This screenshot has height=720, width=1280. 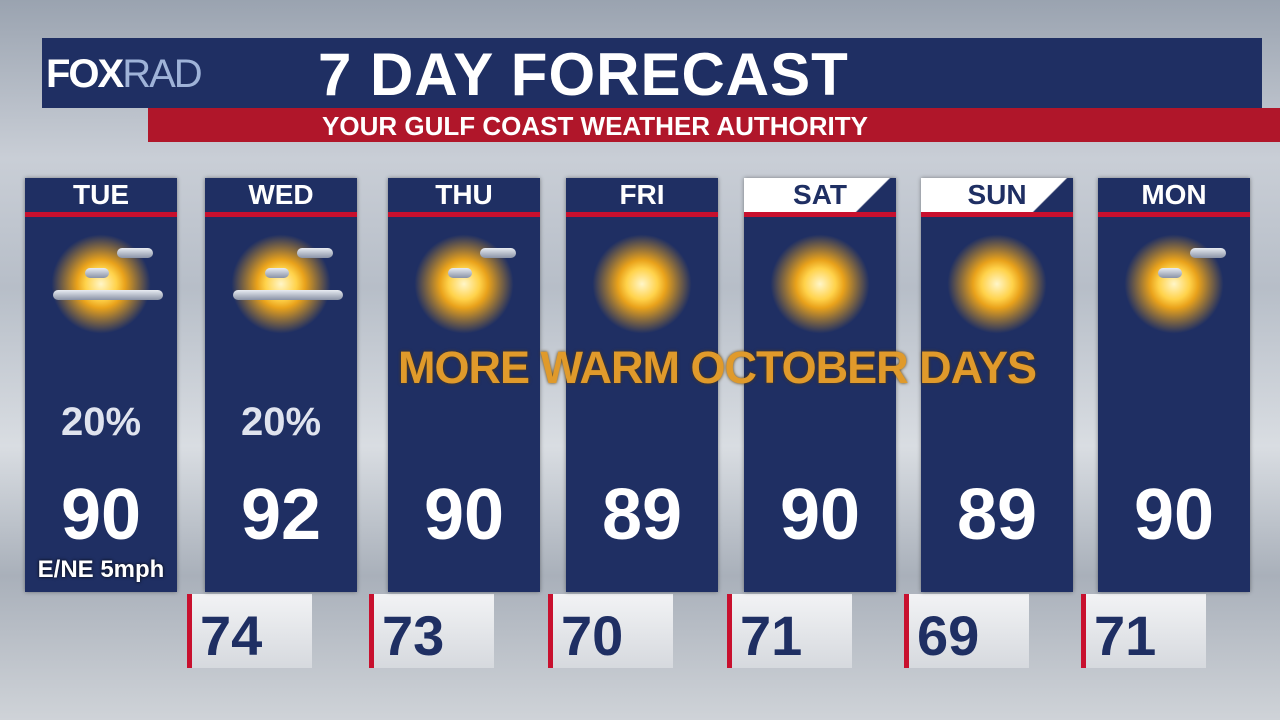 I want to click on logo-fox: FOX, so click(x=85, y=74).